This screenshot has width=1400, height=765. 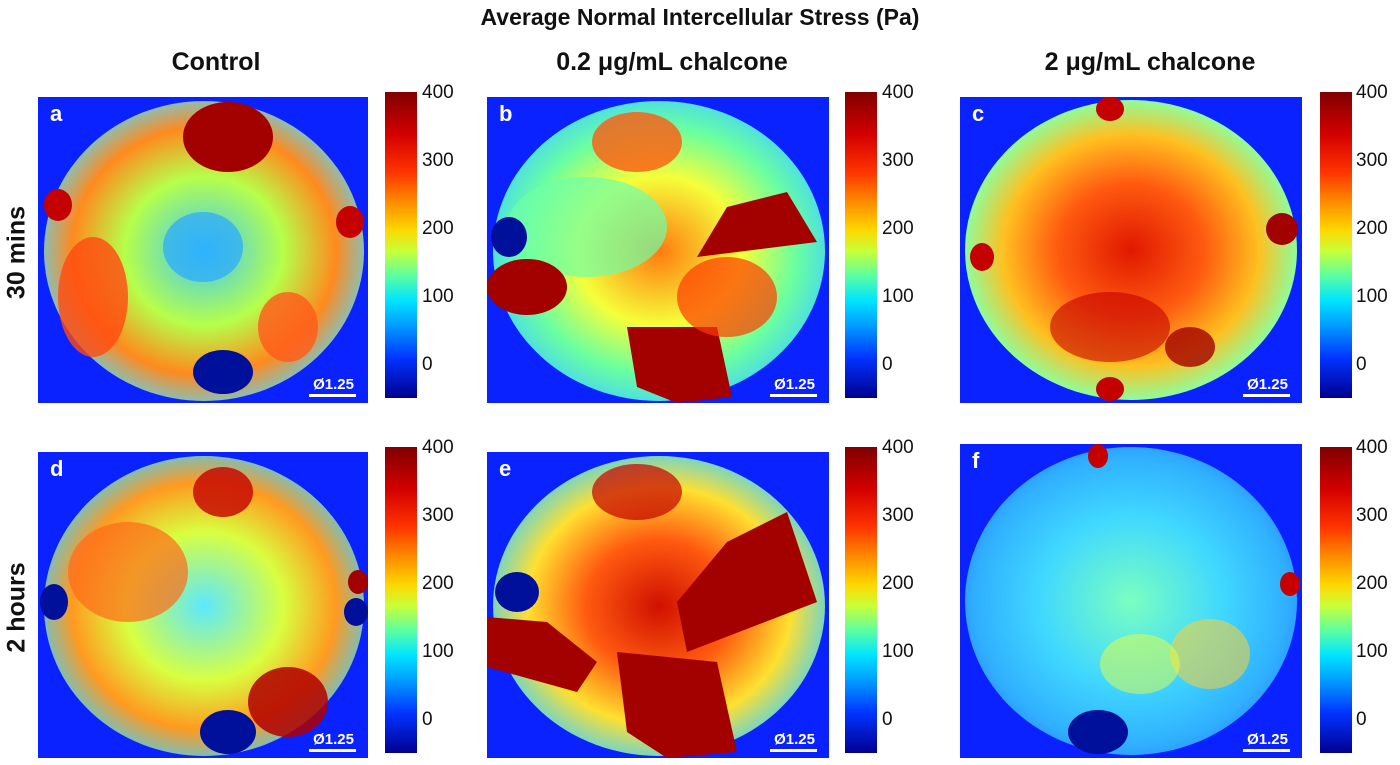 What do you see at coordinates (505, 468) in the screenshot?
I see `panel-letter-e: e` at bounding box center [505, 468].